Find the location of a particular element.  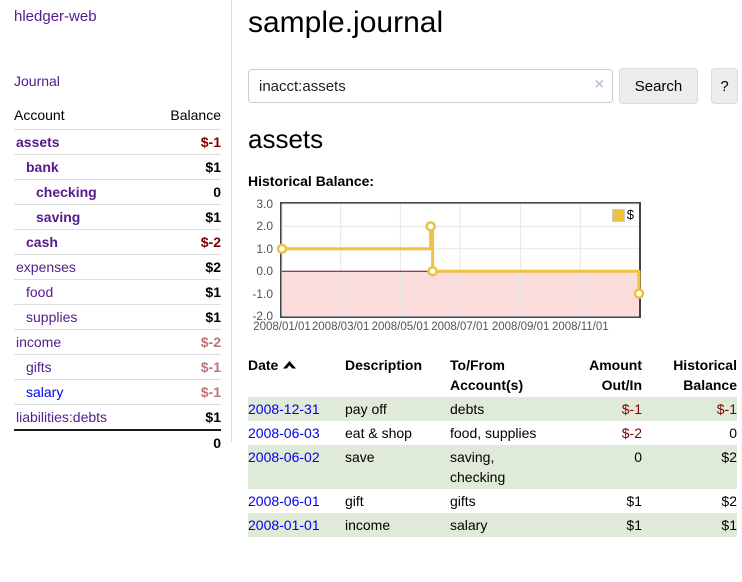

transaction-accounts: gifts is located at coordinates (463, 501).